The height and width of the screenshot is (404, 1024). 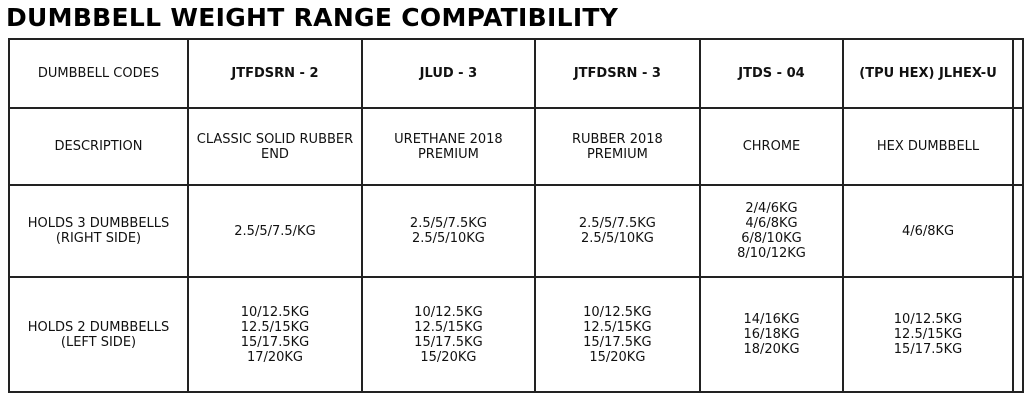 What do you see at coordinates (928, 146) in the screenshot?
I see `description-cell: HEX DUMBBELL` at bounding box center [928, 146].